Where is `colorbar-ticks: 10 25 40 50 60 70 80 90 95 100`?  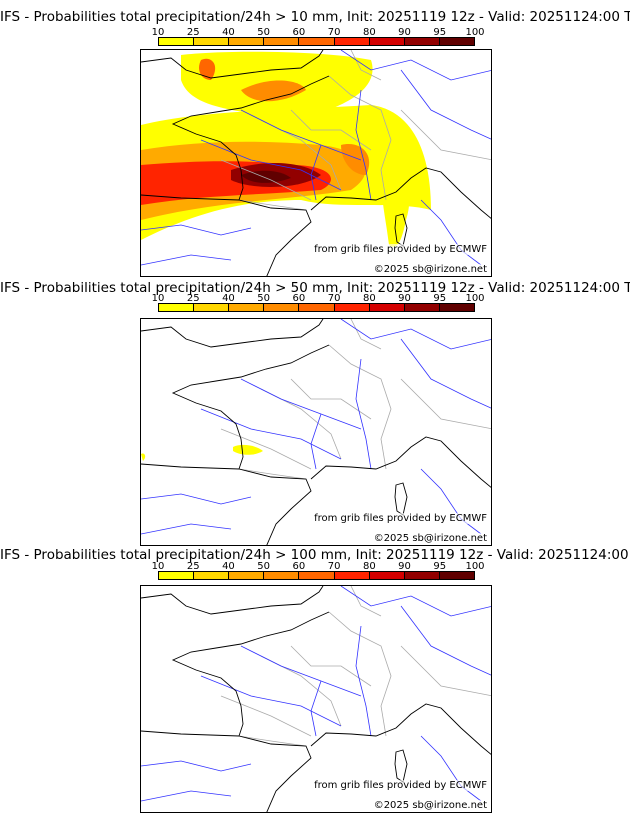
colorbar-ticks: 10 25 40 50 60 70 80 90 95 100 is located at coordinates (318, 298).